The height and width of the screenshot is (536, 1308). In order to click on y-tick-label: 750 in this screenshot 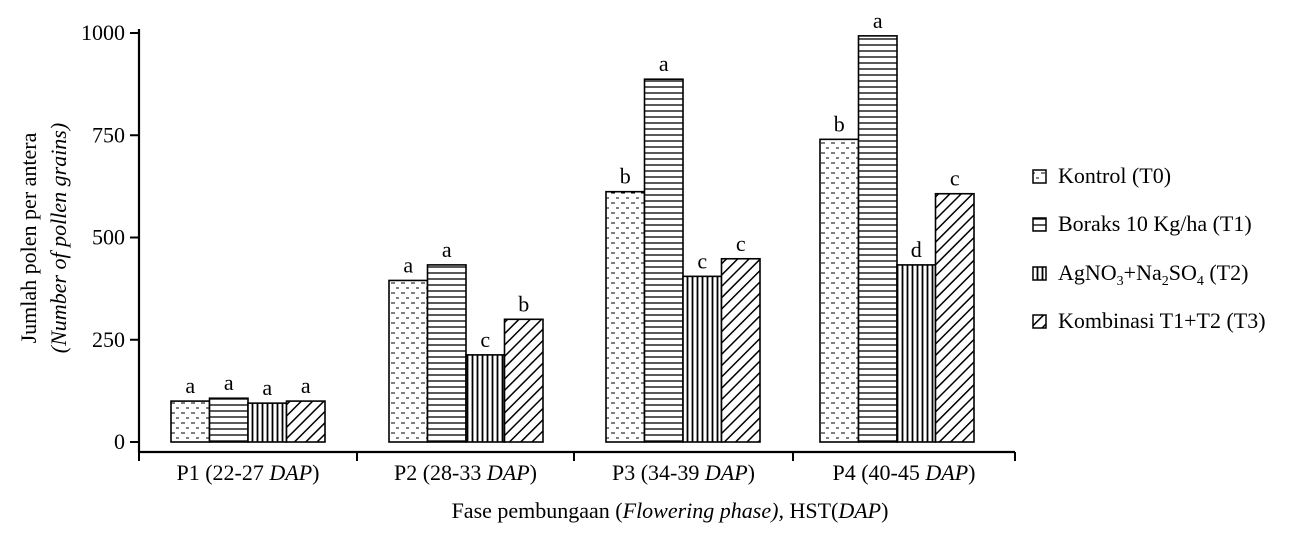, I will do `click(108, 134)`.